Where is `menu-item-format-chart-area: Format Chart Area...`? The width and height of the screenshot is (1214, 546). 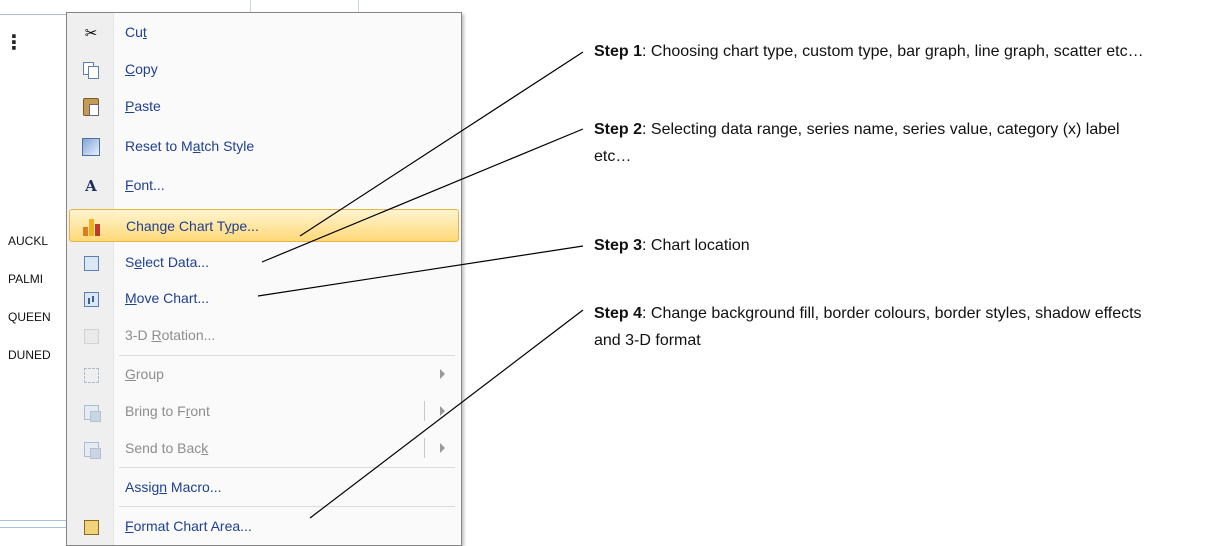
menu-item-format-chart-area: Format Chart Area... is located at coordinates (264, 526).